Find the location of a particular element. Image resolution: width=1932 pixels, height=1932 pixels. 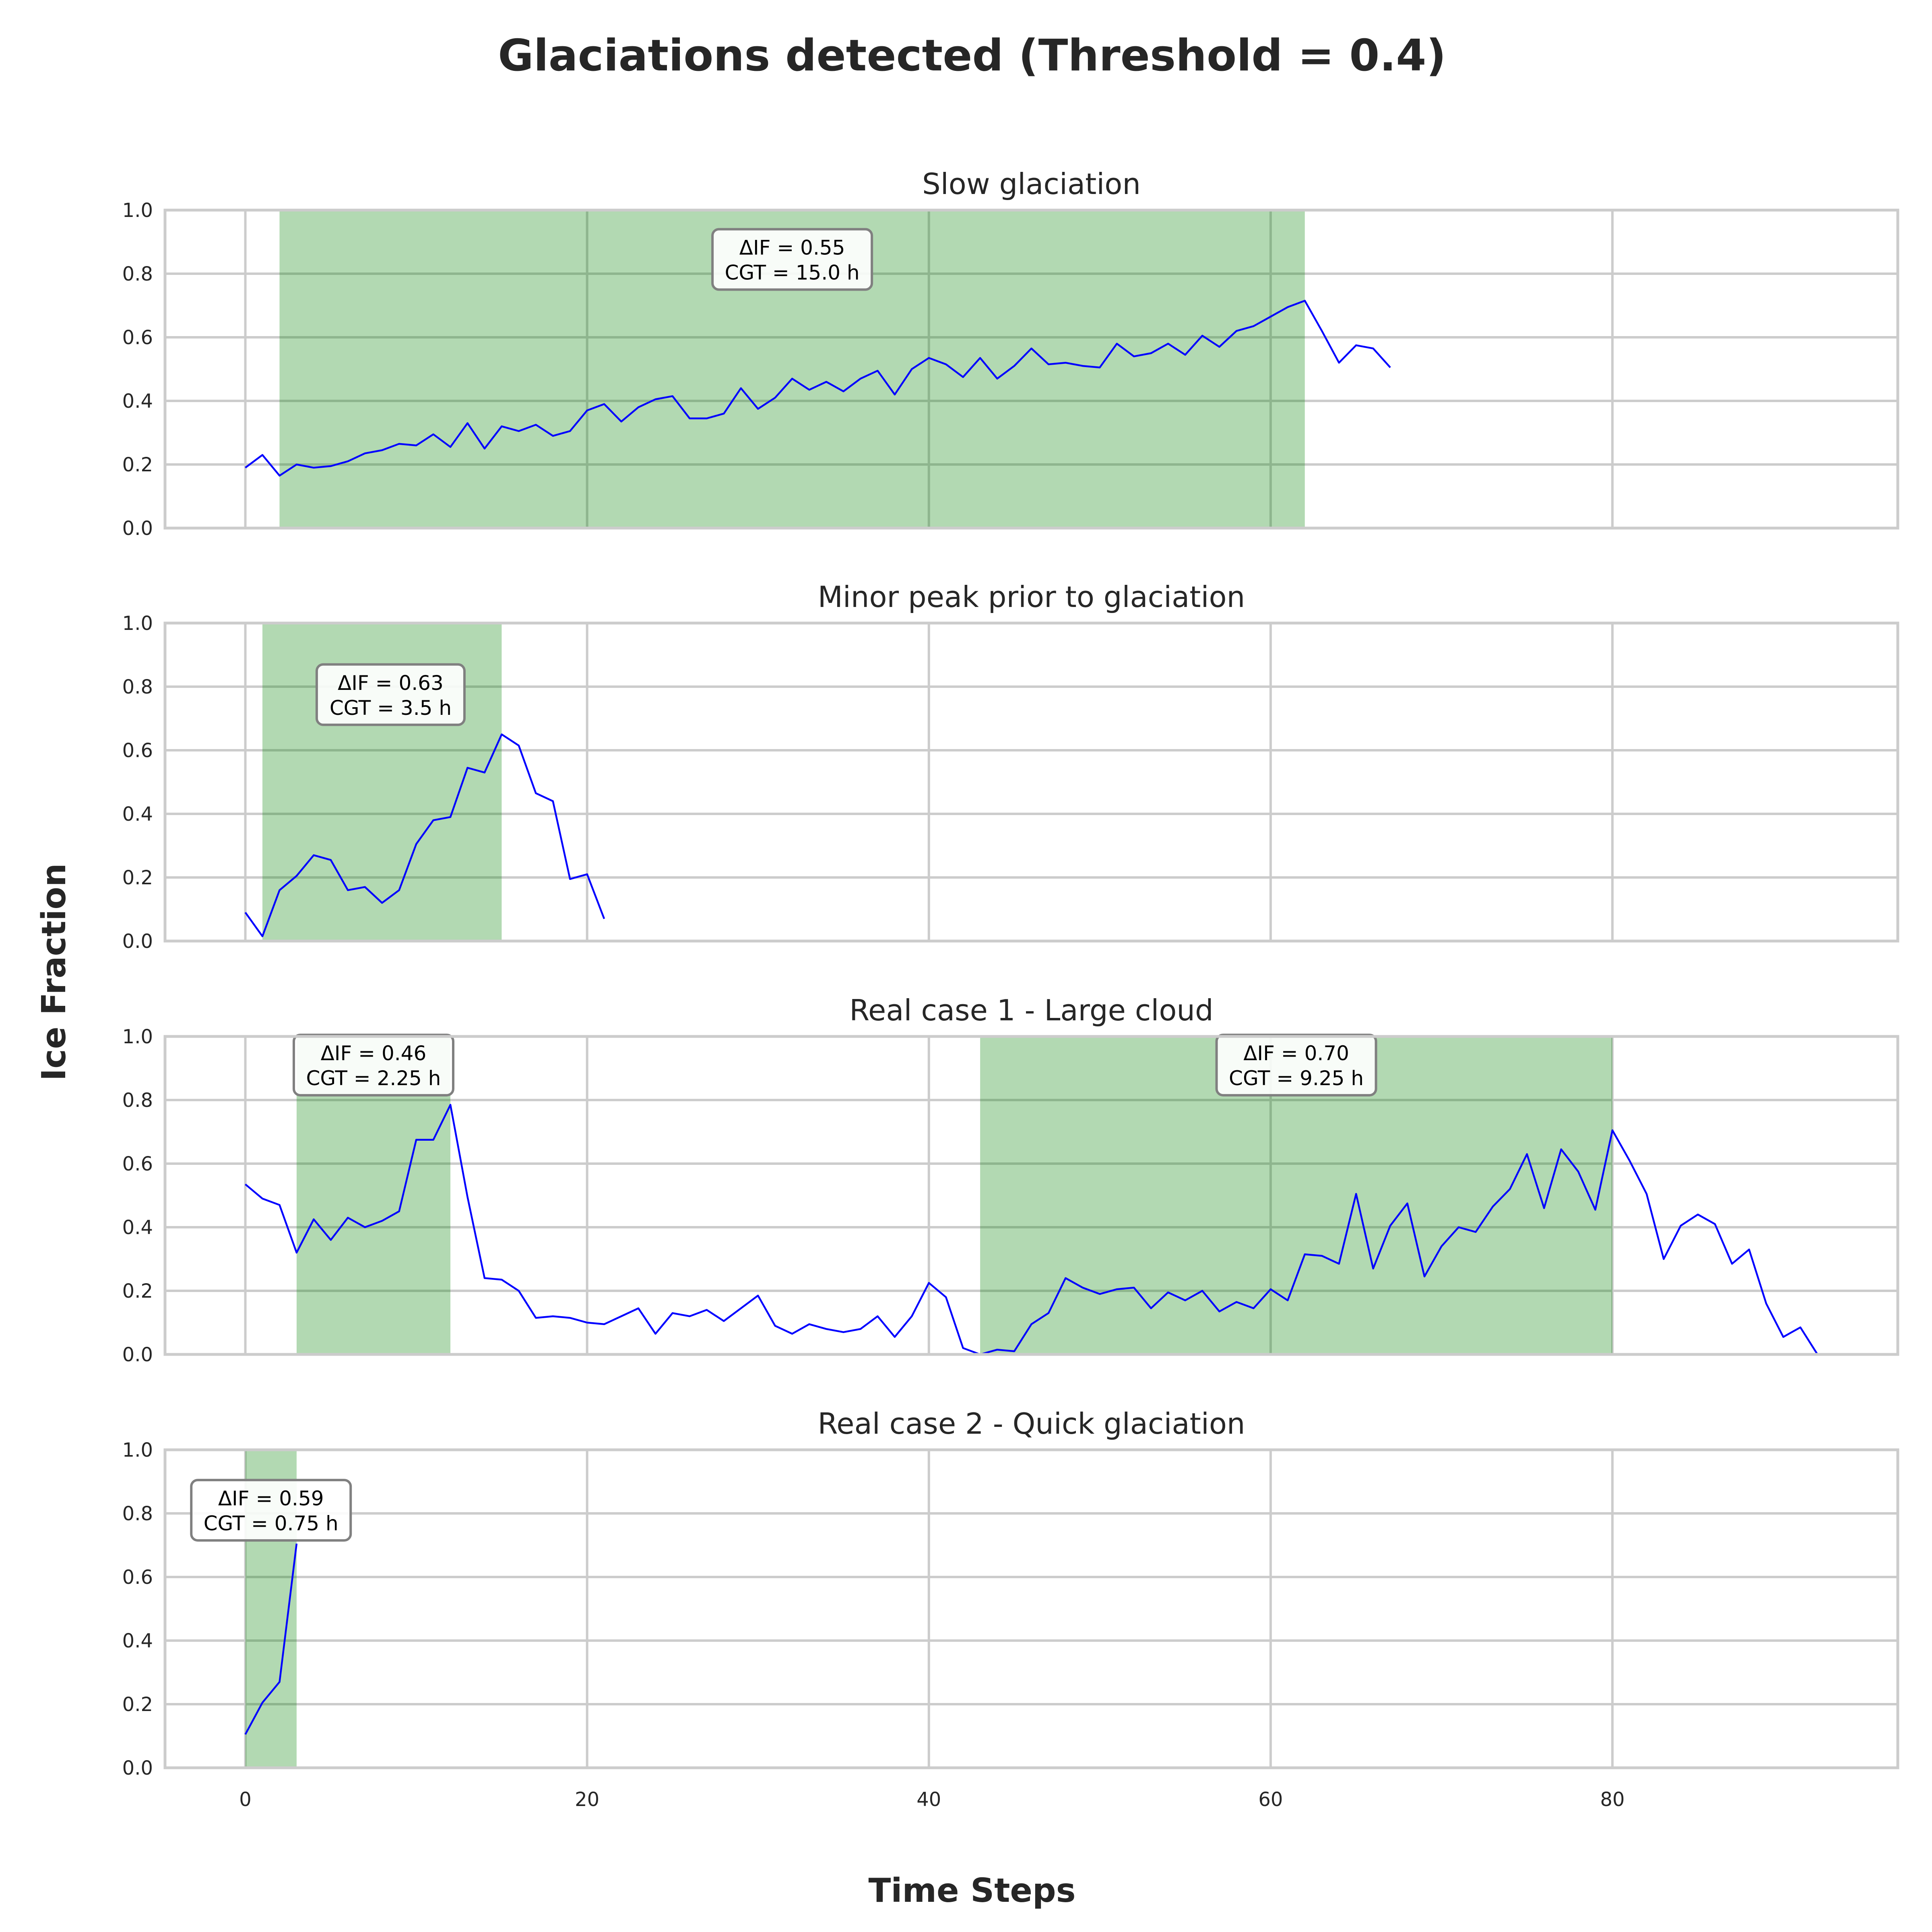

cgt-label: CGT = 2.25 h is located at coordinates (373, 1078).